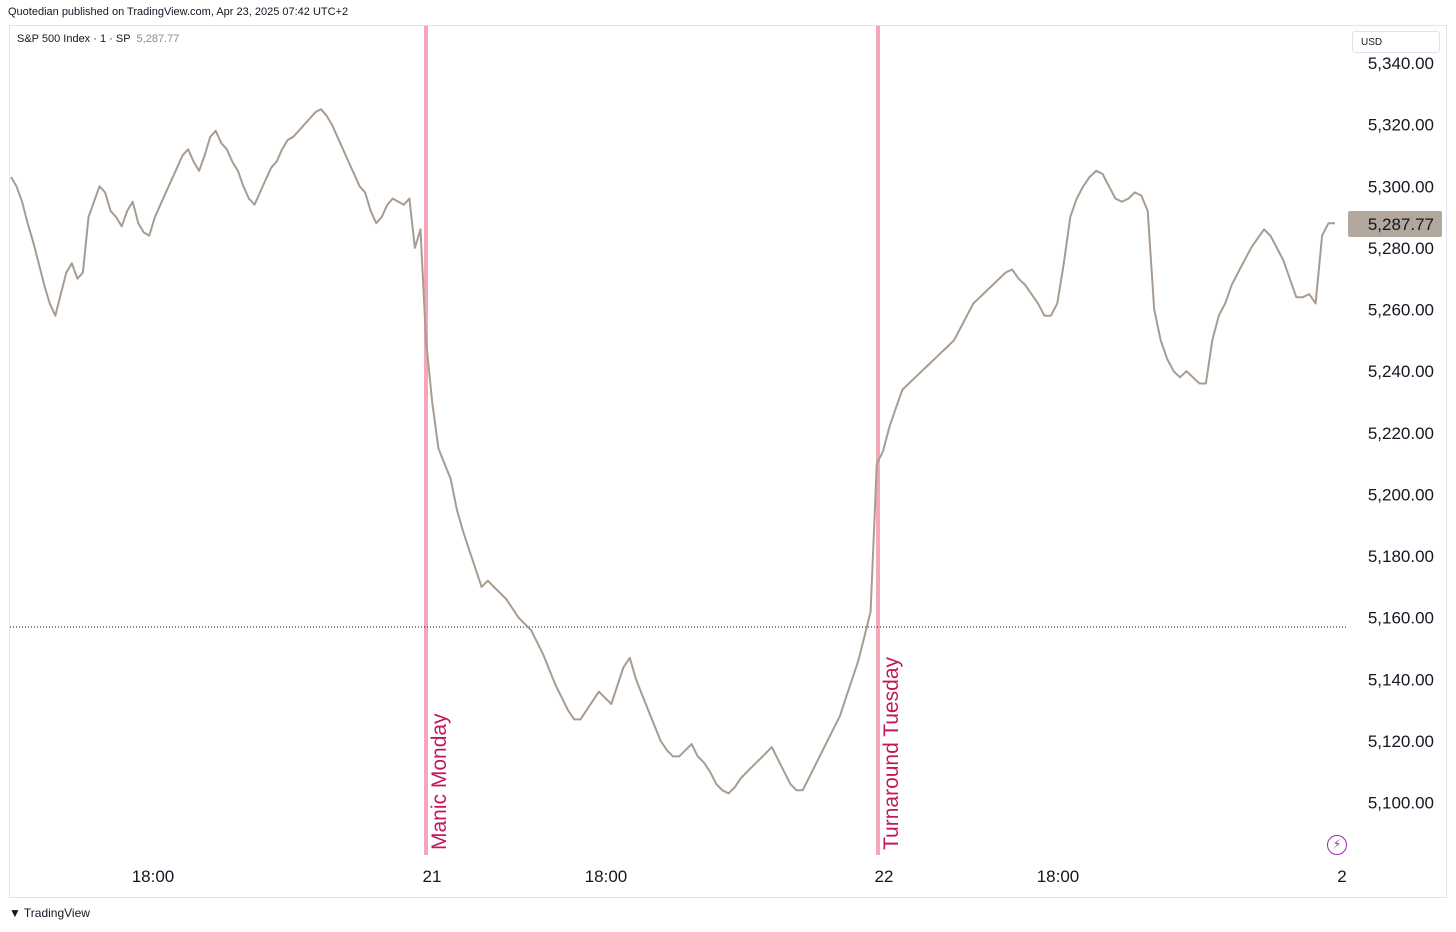  What do you see at coordinates (1401, 679) in the screenshot?
I see `y-tick-label: 5,140.00` at bounding box center [1401, 679].